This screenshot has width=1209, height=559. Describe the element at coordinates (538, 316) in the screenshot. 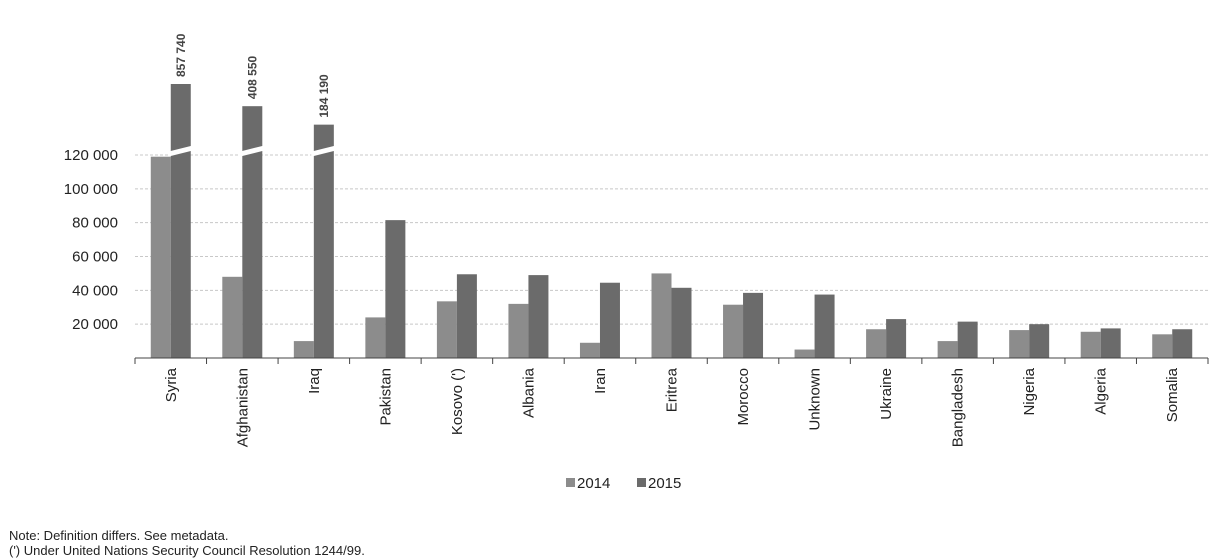

I see `bar-albania-2015` at that location.